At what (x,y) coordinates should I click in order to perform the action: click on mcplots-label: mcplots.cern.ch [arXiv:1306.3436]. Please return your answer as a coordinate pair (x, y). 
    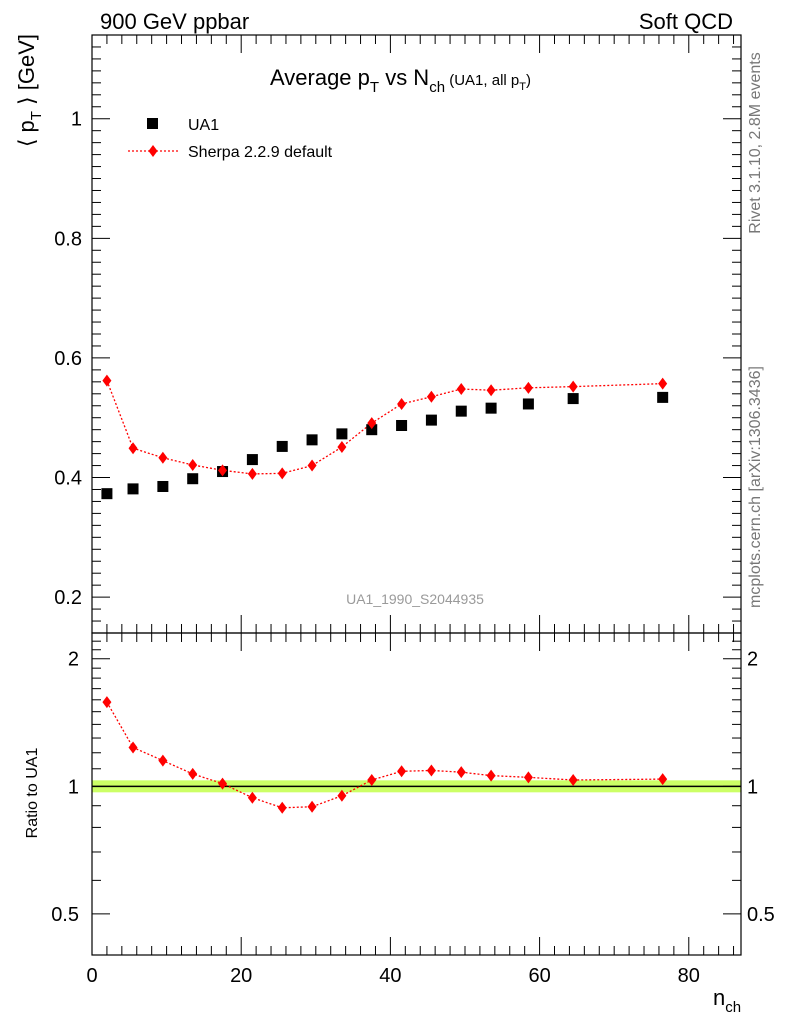
    Looking at the image, I should click on (755, 487).